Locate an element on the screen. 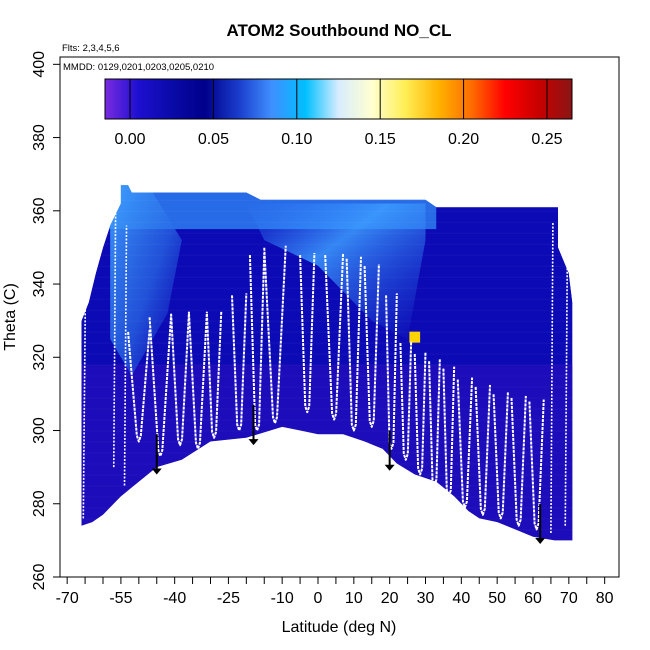 The height and width of the screenshot is (650, 650). x-tick-label: 70 is located at coordinates (569, 598).